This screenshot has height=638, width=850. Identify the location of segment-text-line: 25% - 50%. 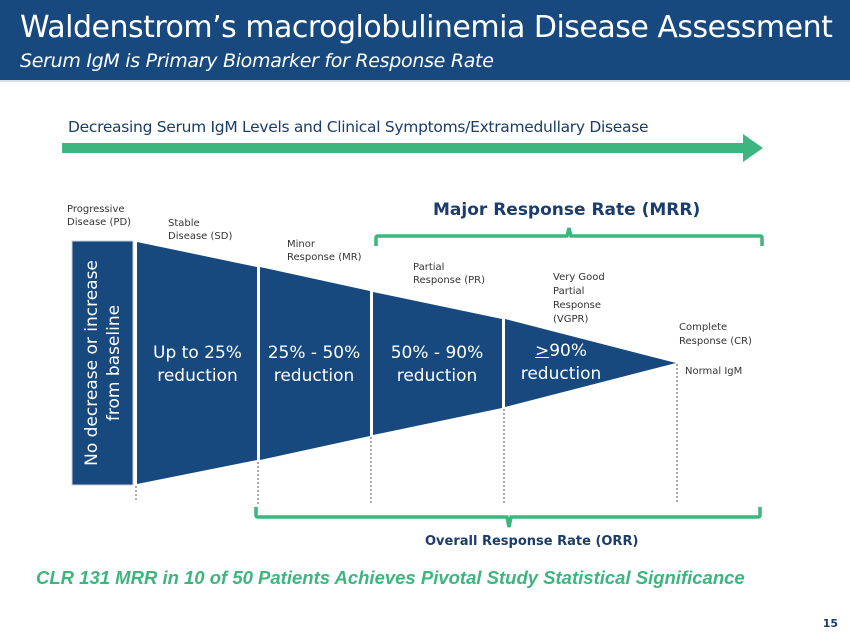
(314, 353).